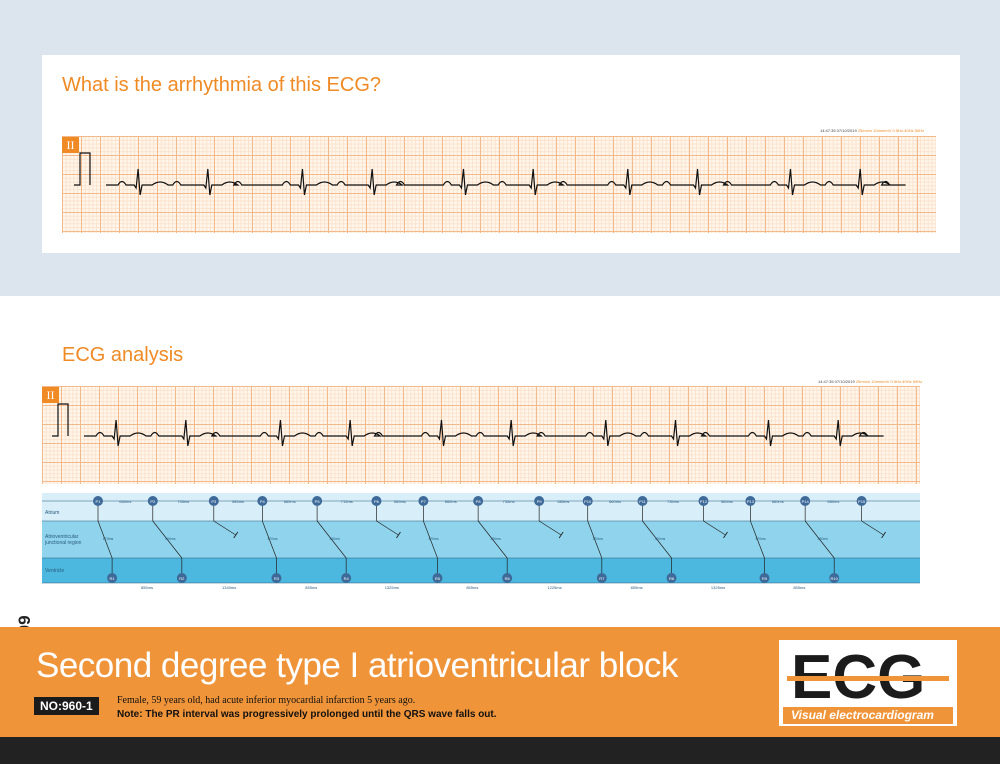  I want to click on ecg-trace-question, so click(490, 174).